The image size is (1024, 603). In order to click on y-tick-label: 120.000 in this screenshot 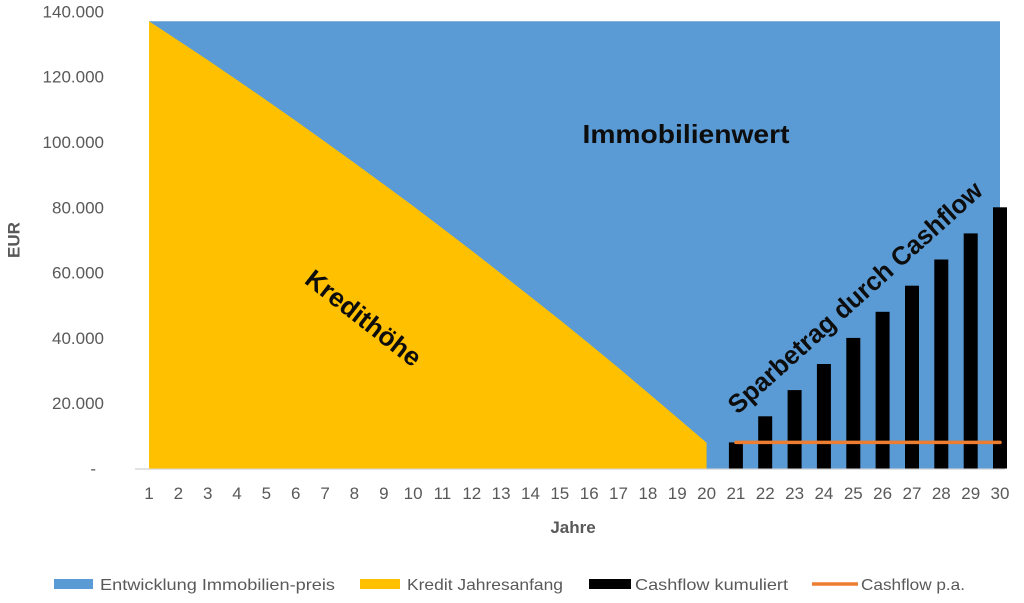, I will do `click(73, 77)`.